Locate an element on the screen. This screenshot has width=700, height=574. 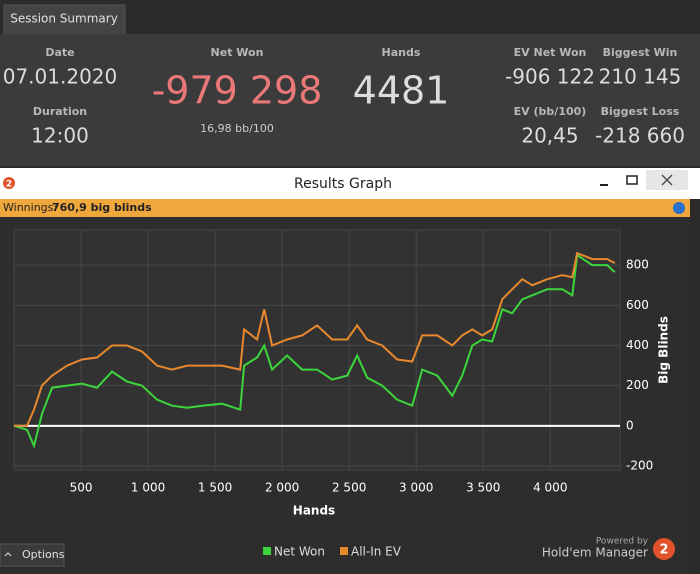
stat-value: 210 145 is located at coordinates (640, 77).